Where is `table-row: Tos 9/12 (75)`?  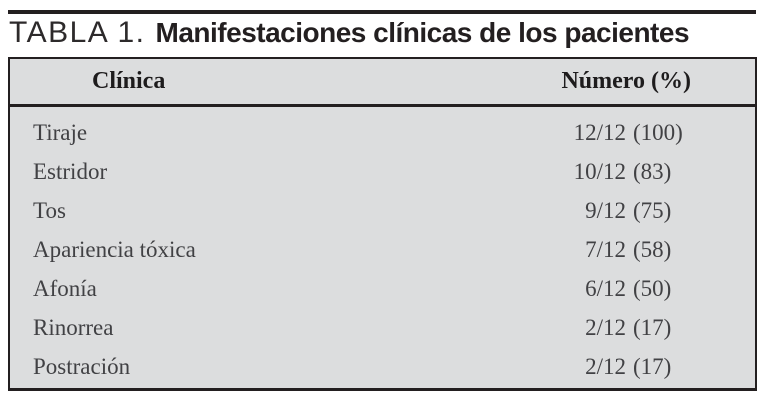
table-row: Tos 9/12 (75) is located at coordinates (382, 210).